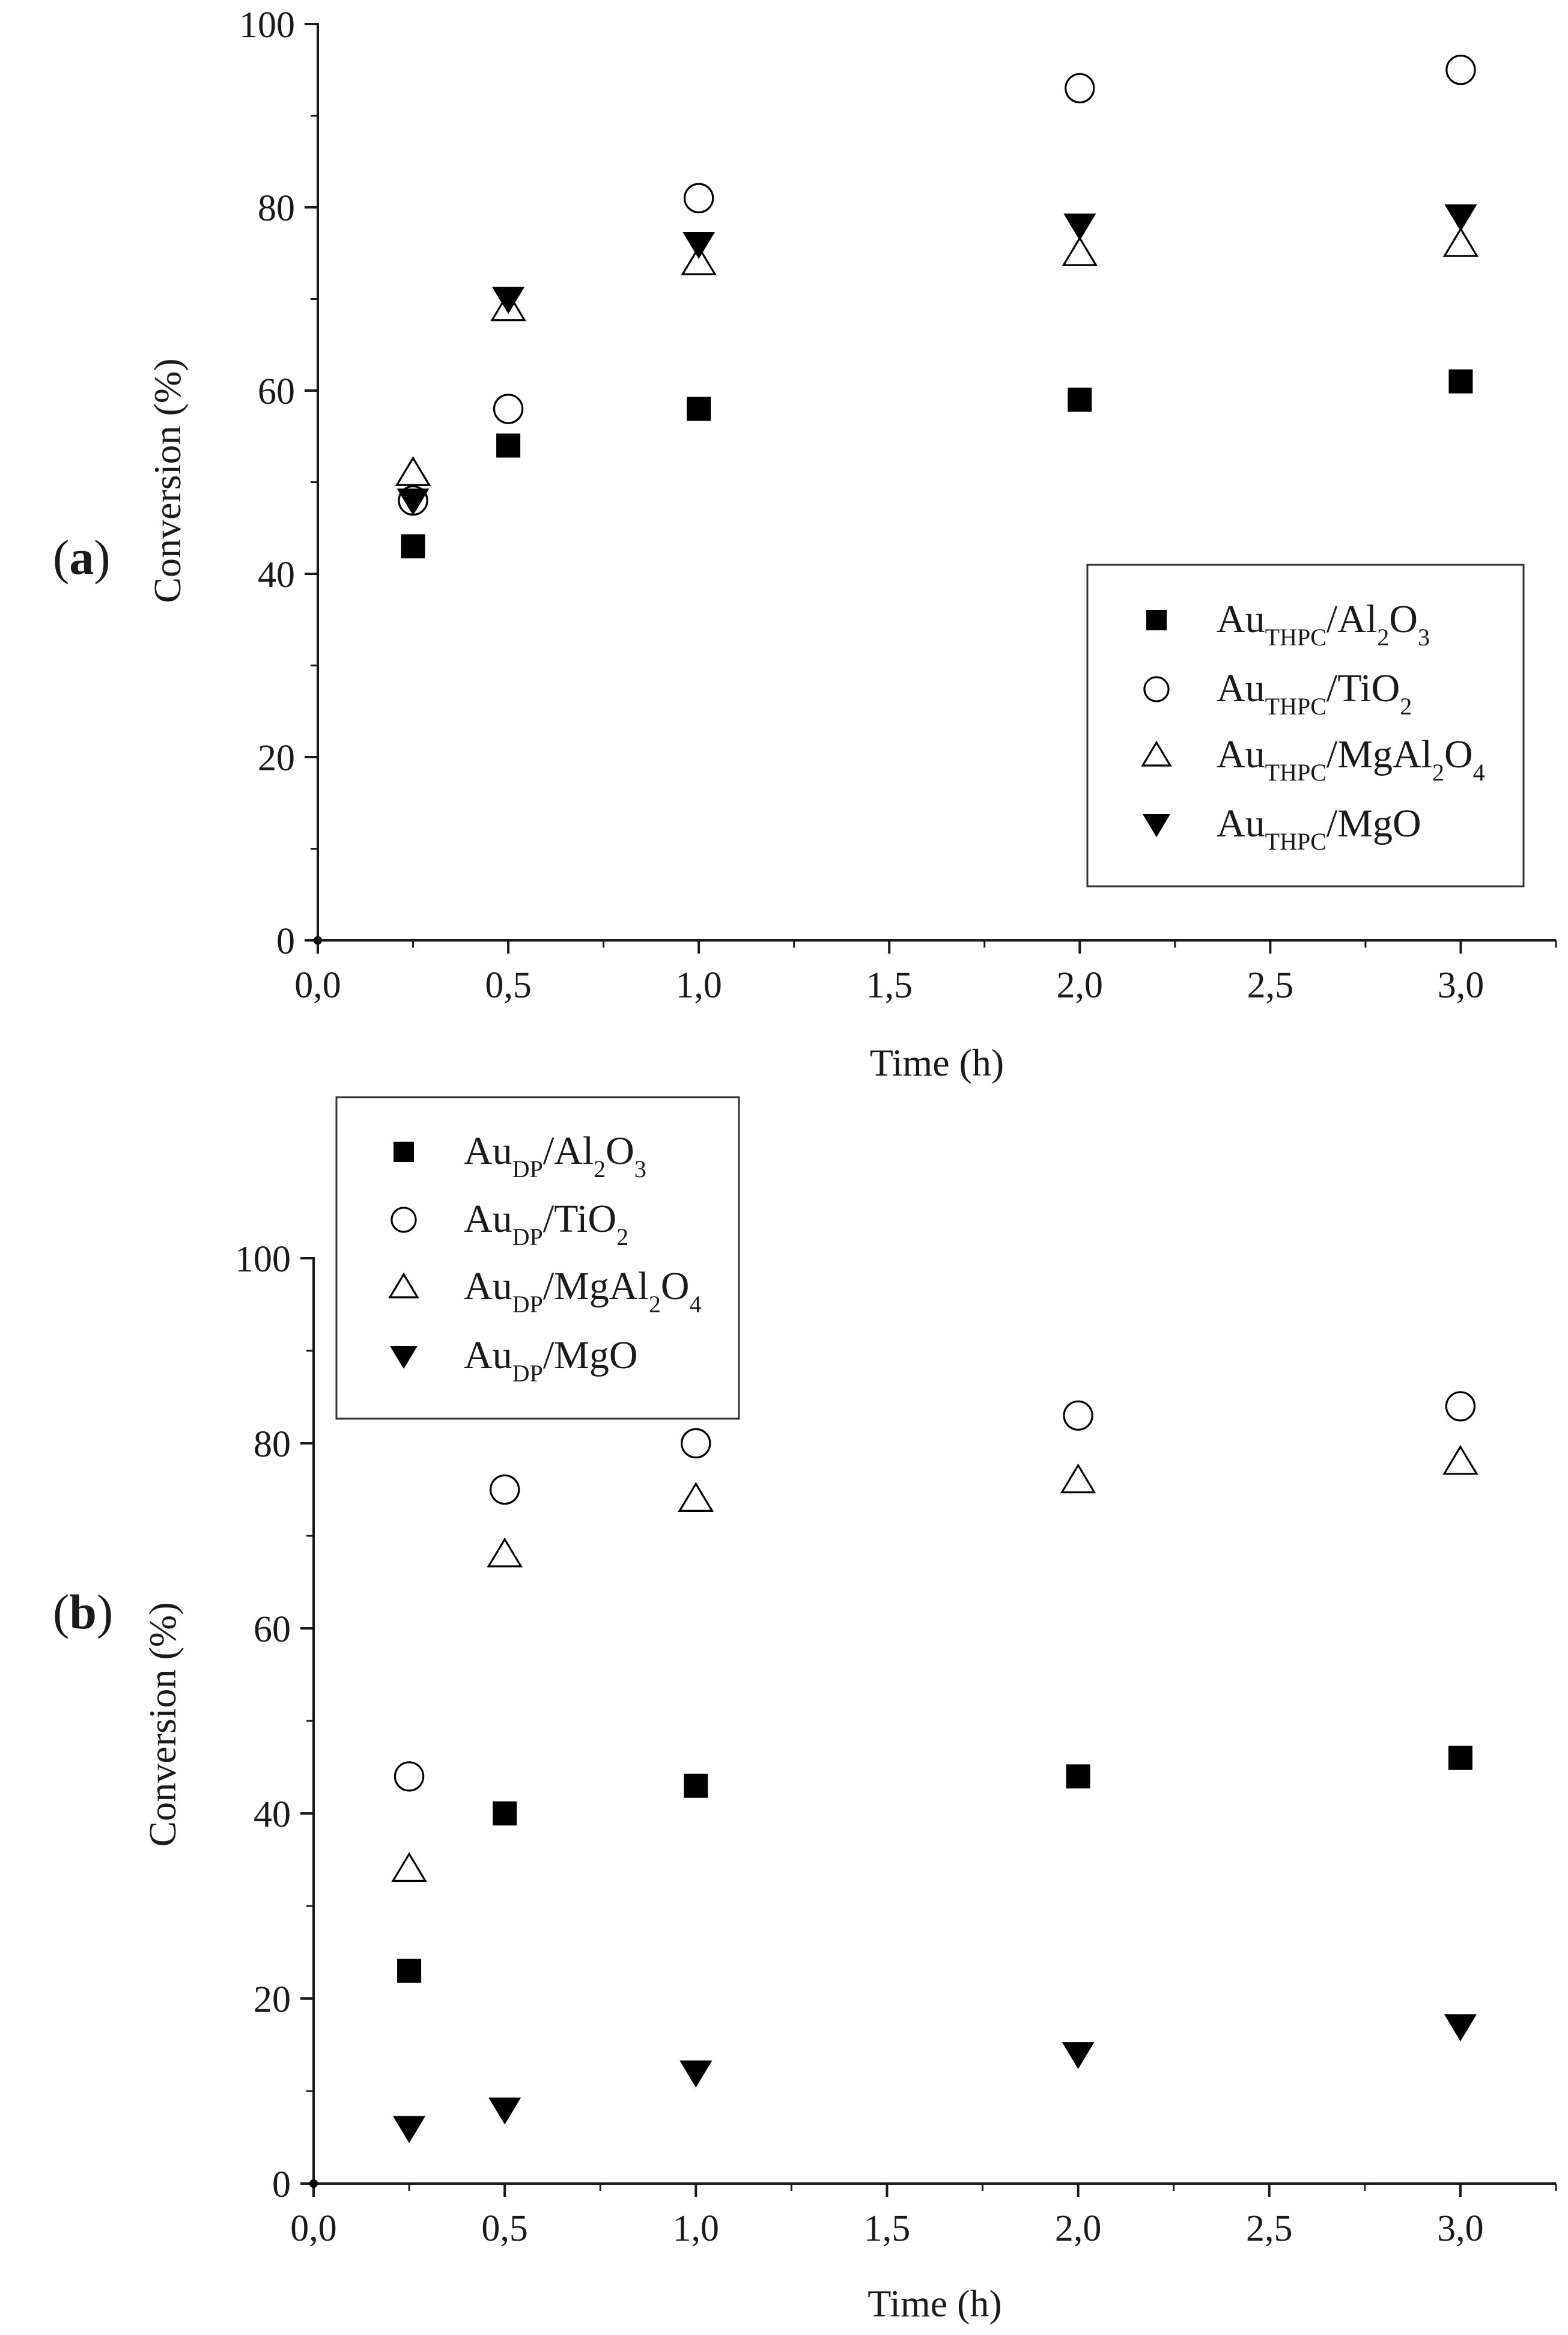  I want to click on legend-entry: AuDP/TiO2, so click(546, 1223).